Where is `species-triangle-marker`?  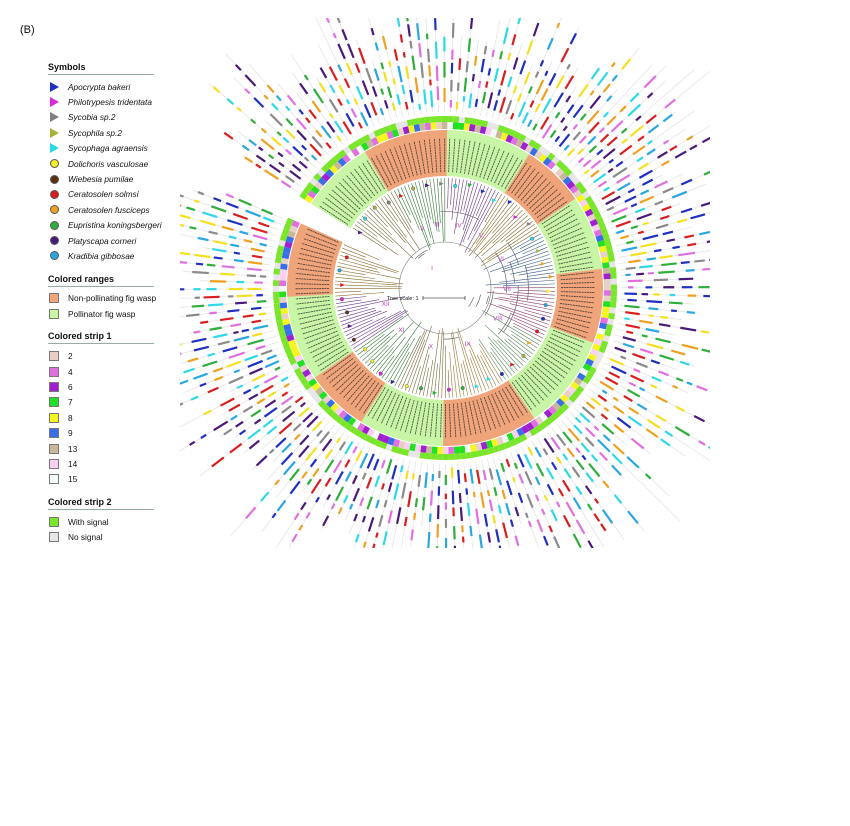
species-triangle-marker is located at coordinates (441, 183).